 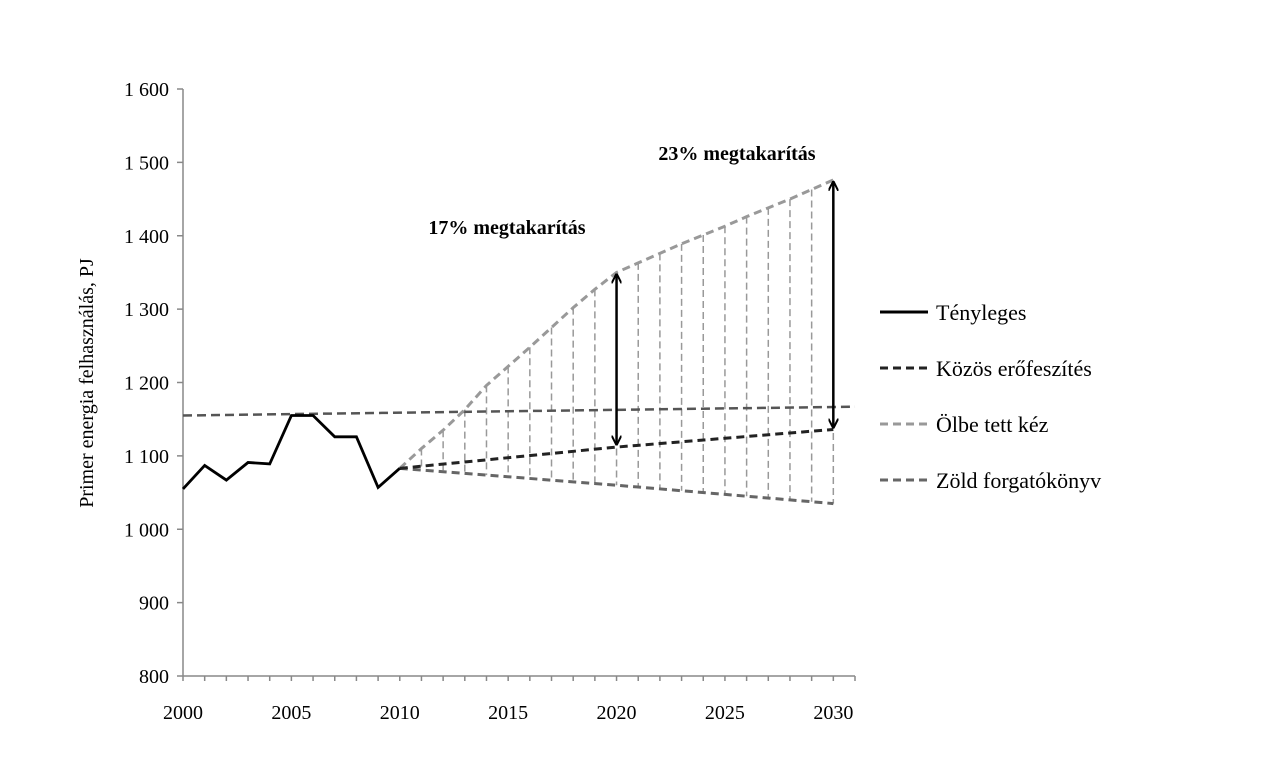 I want to click on y-tick-label: 1 200, so click(x=146, y=384).